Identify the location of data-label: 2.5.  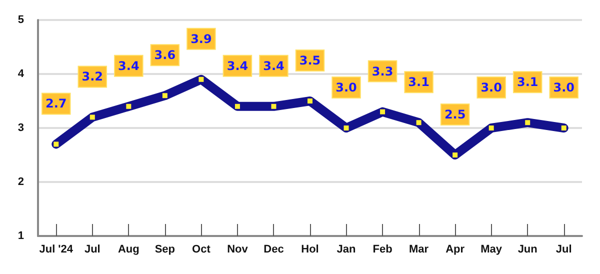
(455, 115).